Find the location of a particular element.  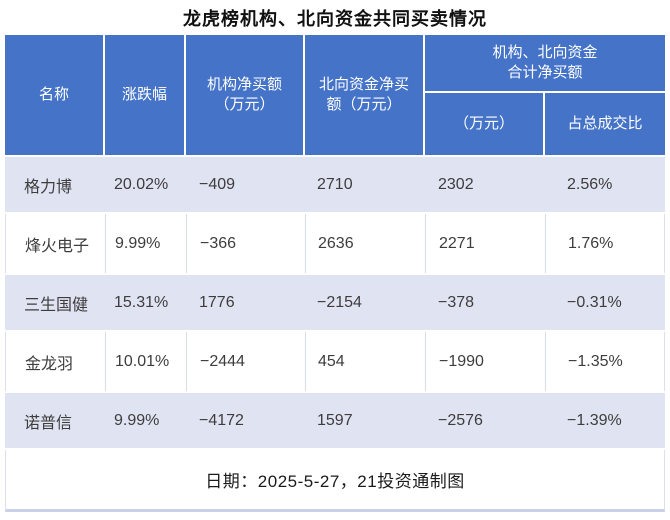

col-header-turnover-ratio: 占总成交比 is located at coordinates (605, 124).